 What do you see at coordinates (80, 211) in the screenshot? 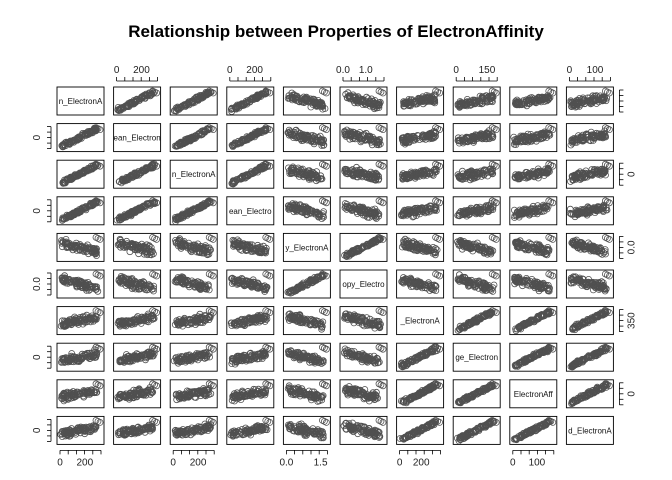
I see `panel-r4-c1` at bounding box center [80, 211].